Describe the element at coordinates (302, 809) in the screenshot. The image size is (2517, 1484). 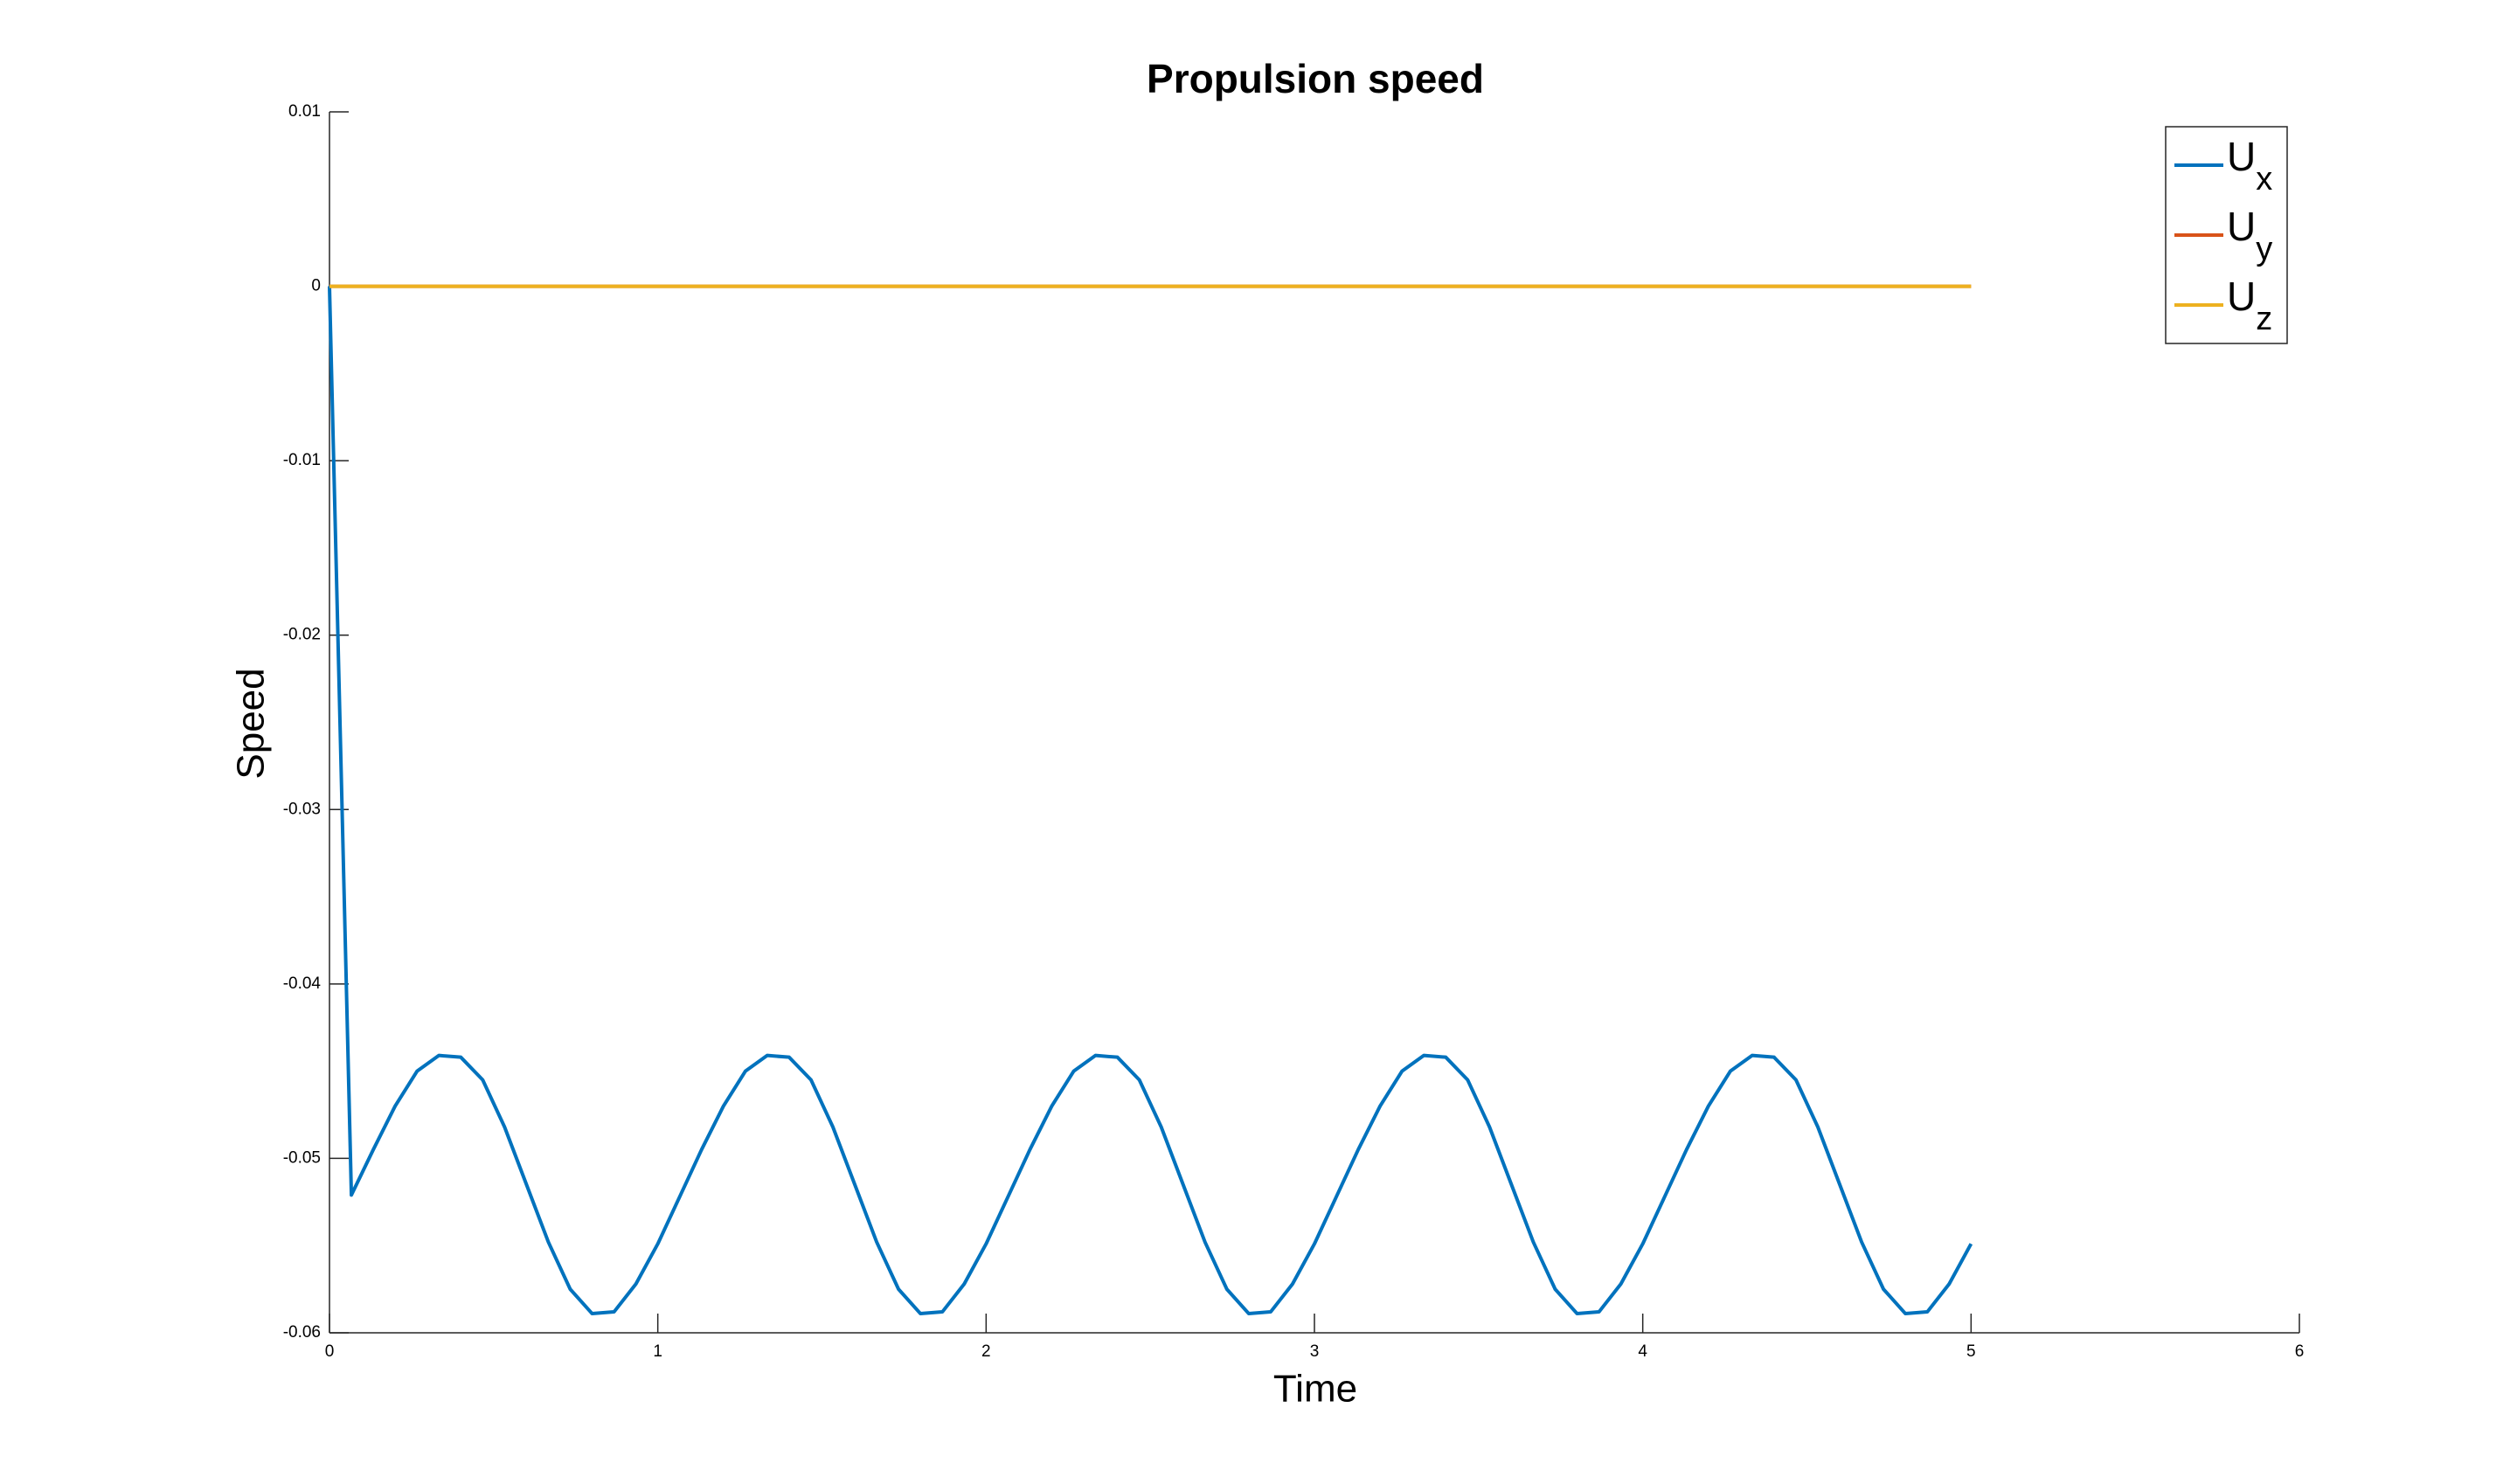
I see `y-tick-label: -0.03` at that location.